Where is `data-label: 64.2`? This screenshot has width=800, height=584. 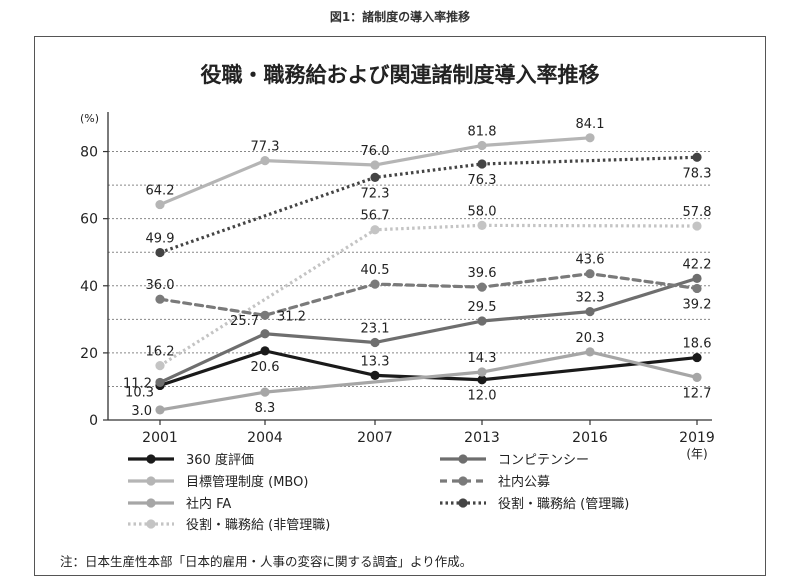
data-label: 64.2 is located at coordinates (160, 191).